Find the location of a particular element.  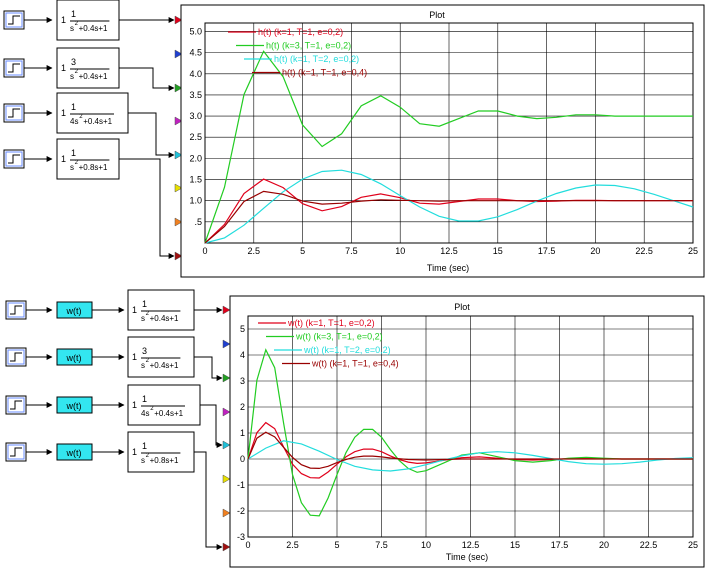

y-tick-label: 1 is located at coordinates (242, 433).